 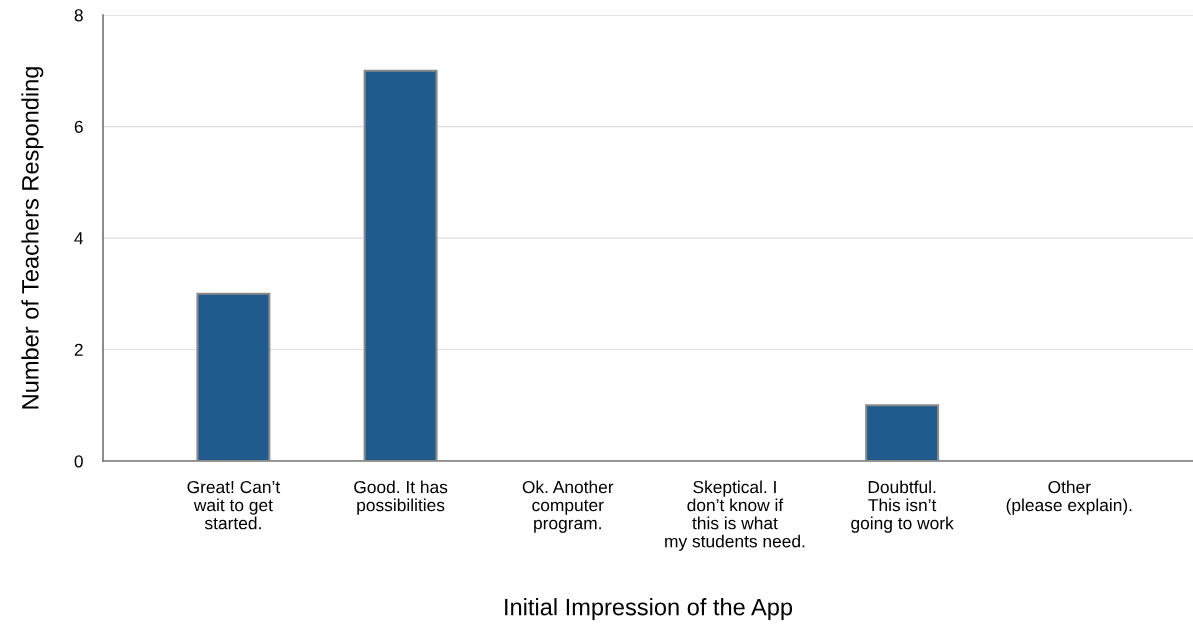 What do you see at coordinates (735, 515) in the screenshot?
I see `x-tick-label: Skeptical. I don’t know if this is what my students need.` at bounding box center [735, 515].